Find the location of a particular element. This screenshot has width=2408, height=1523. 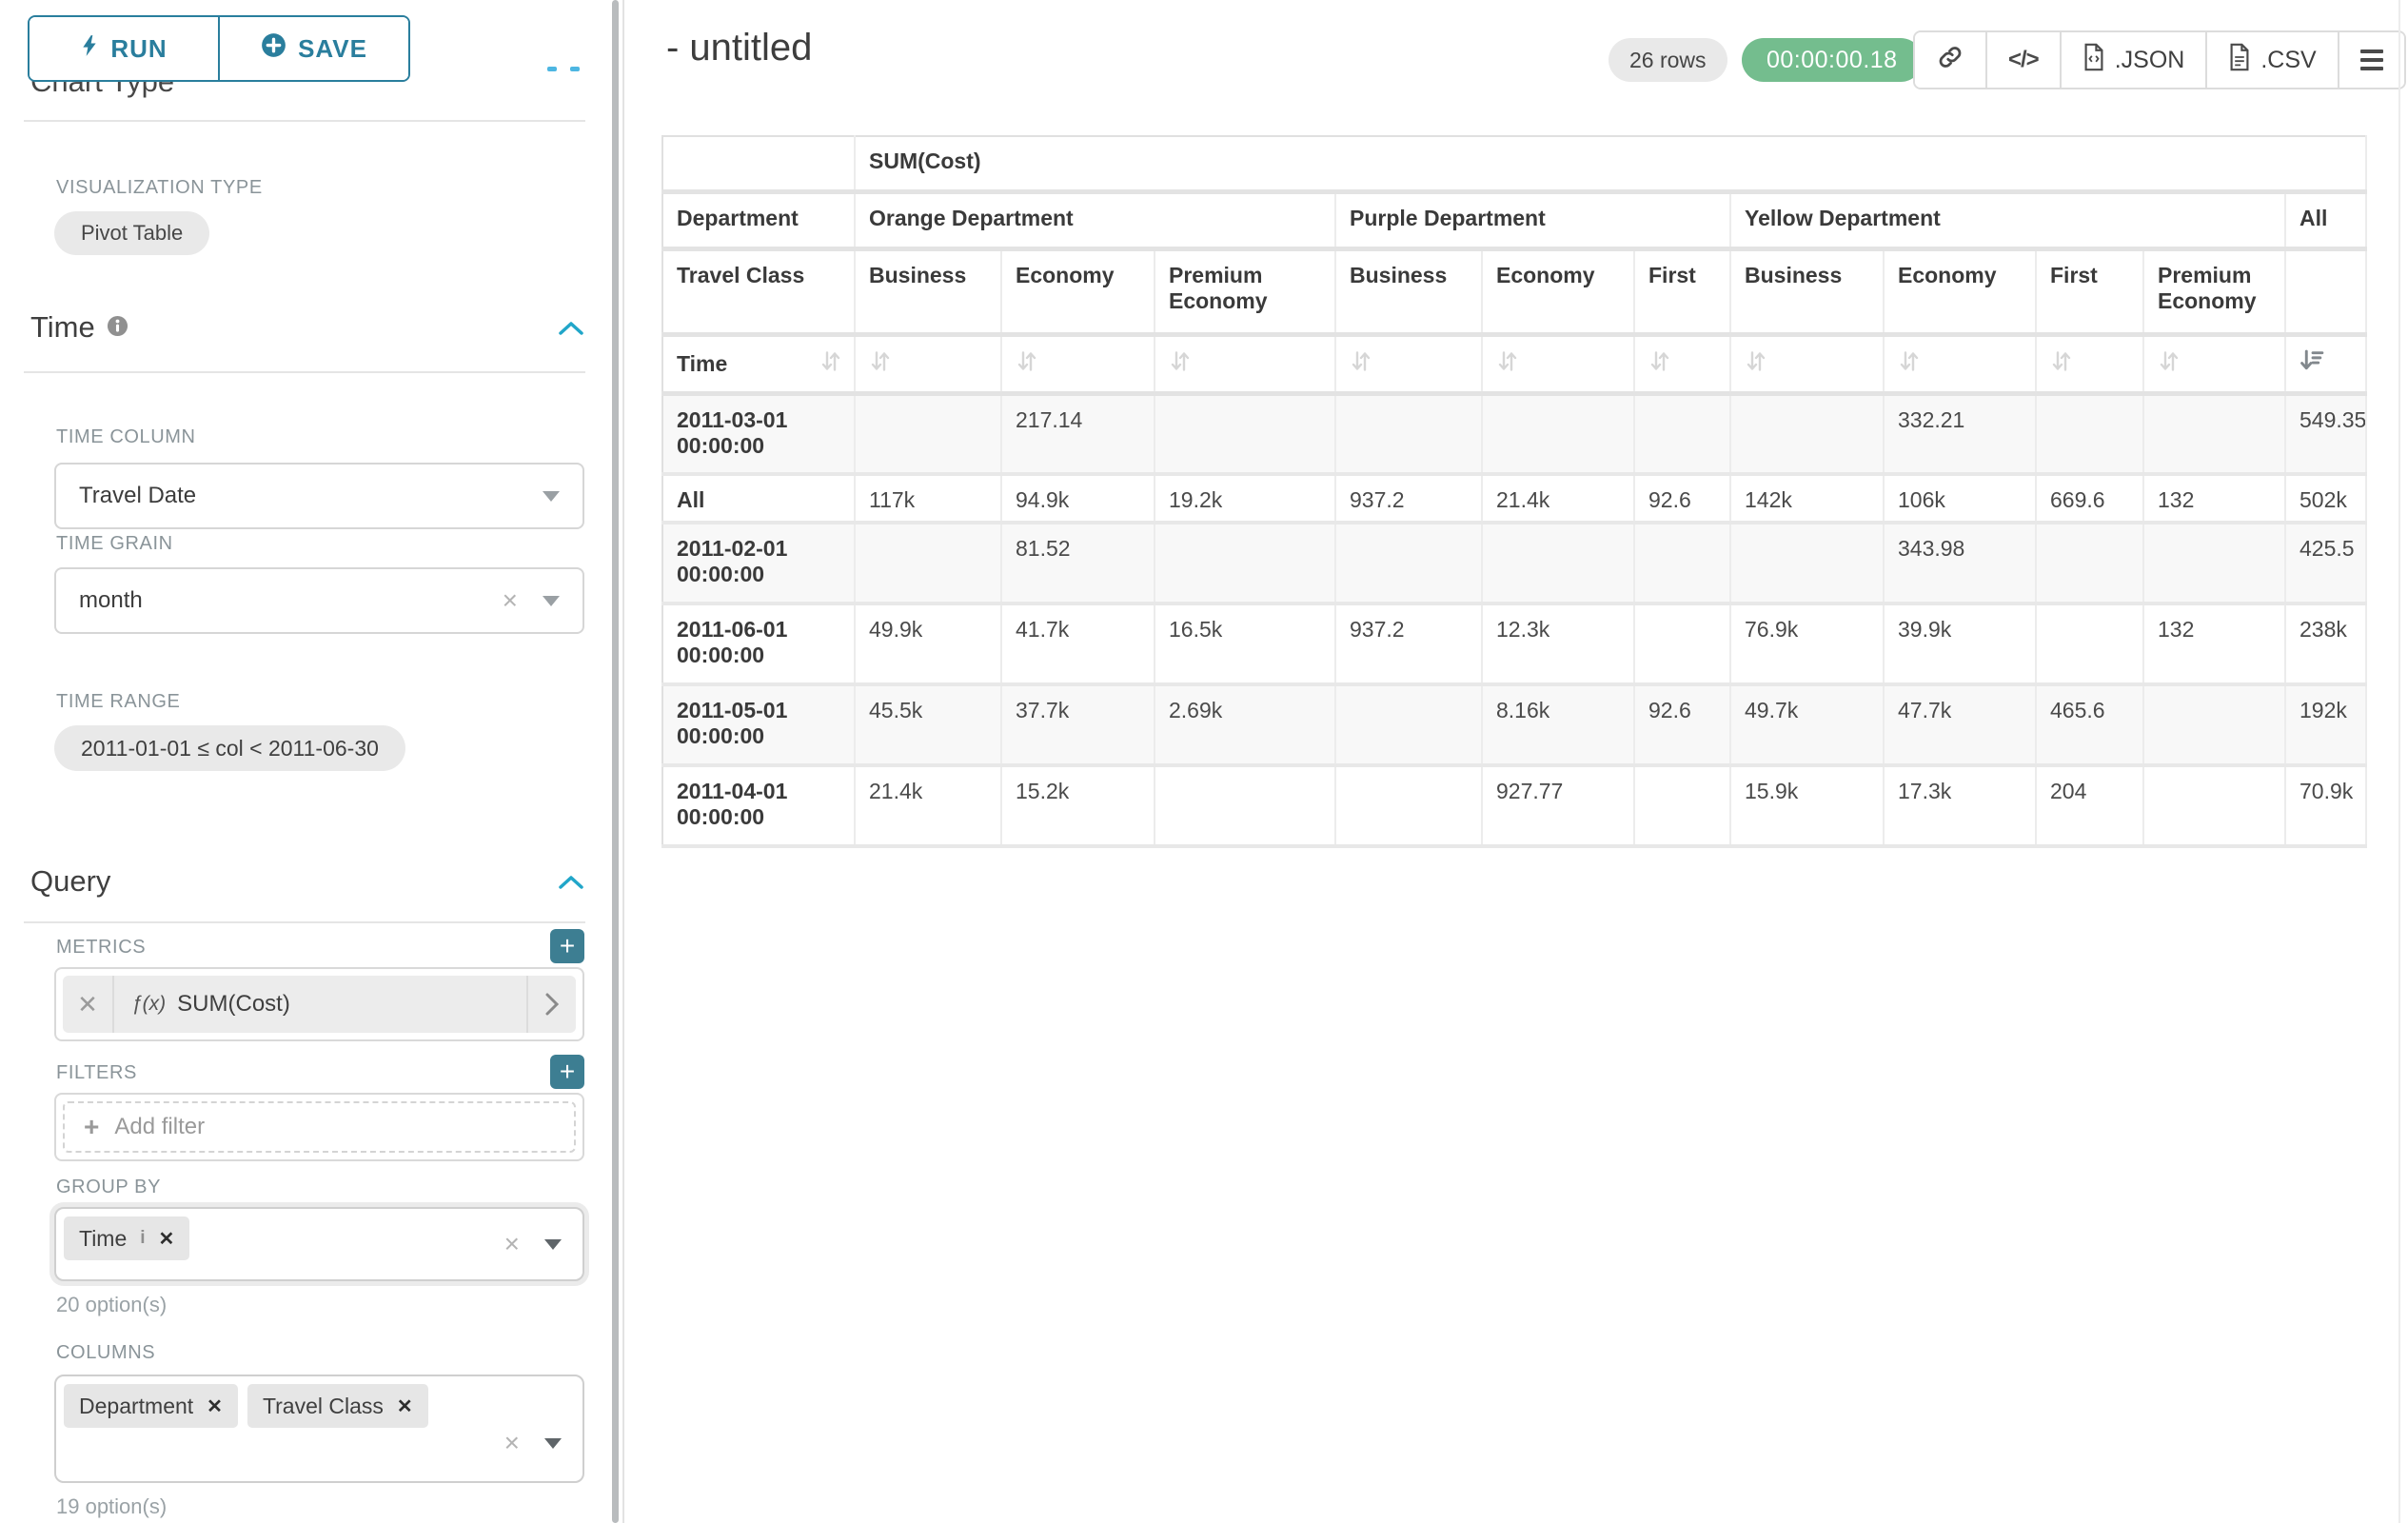

columns-chip: Department ✕ is located at coordinates (151, 1406).